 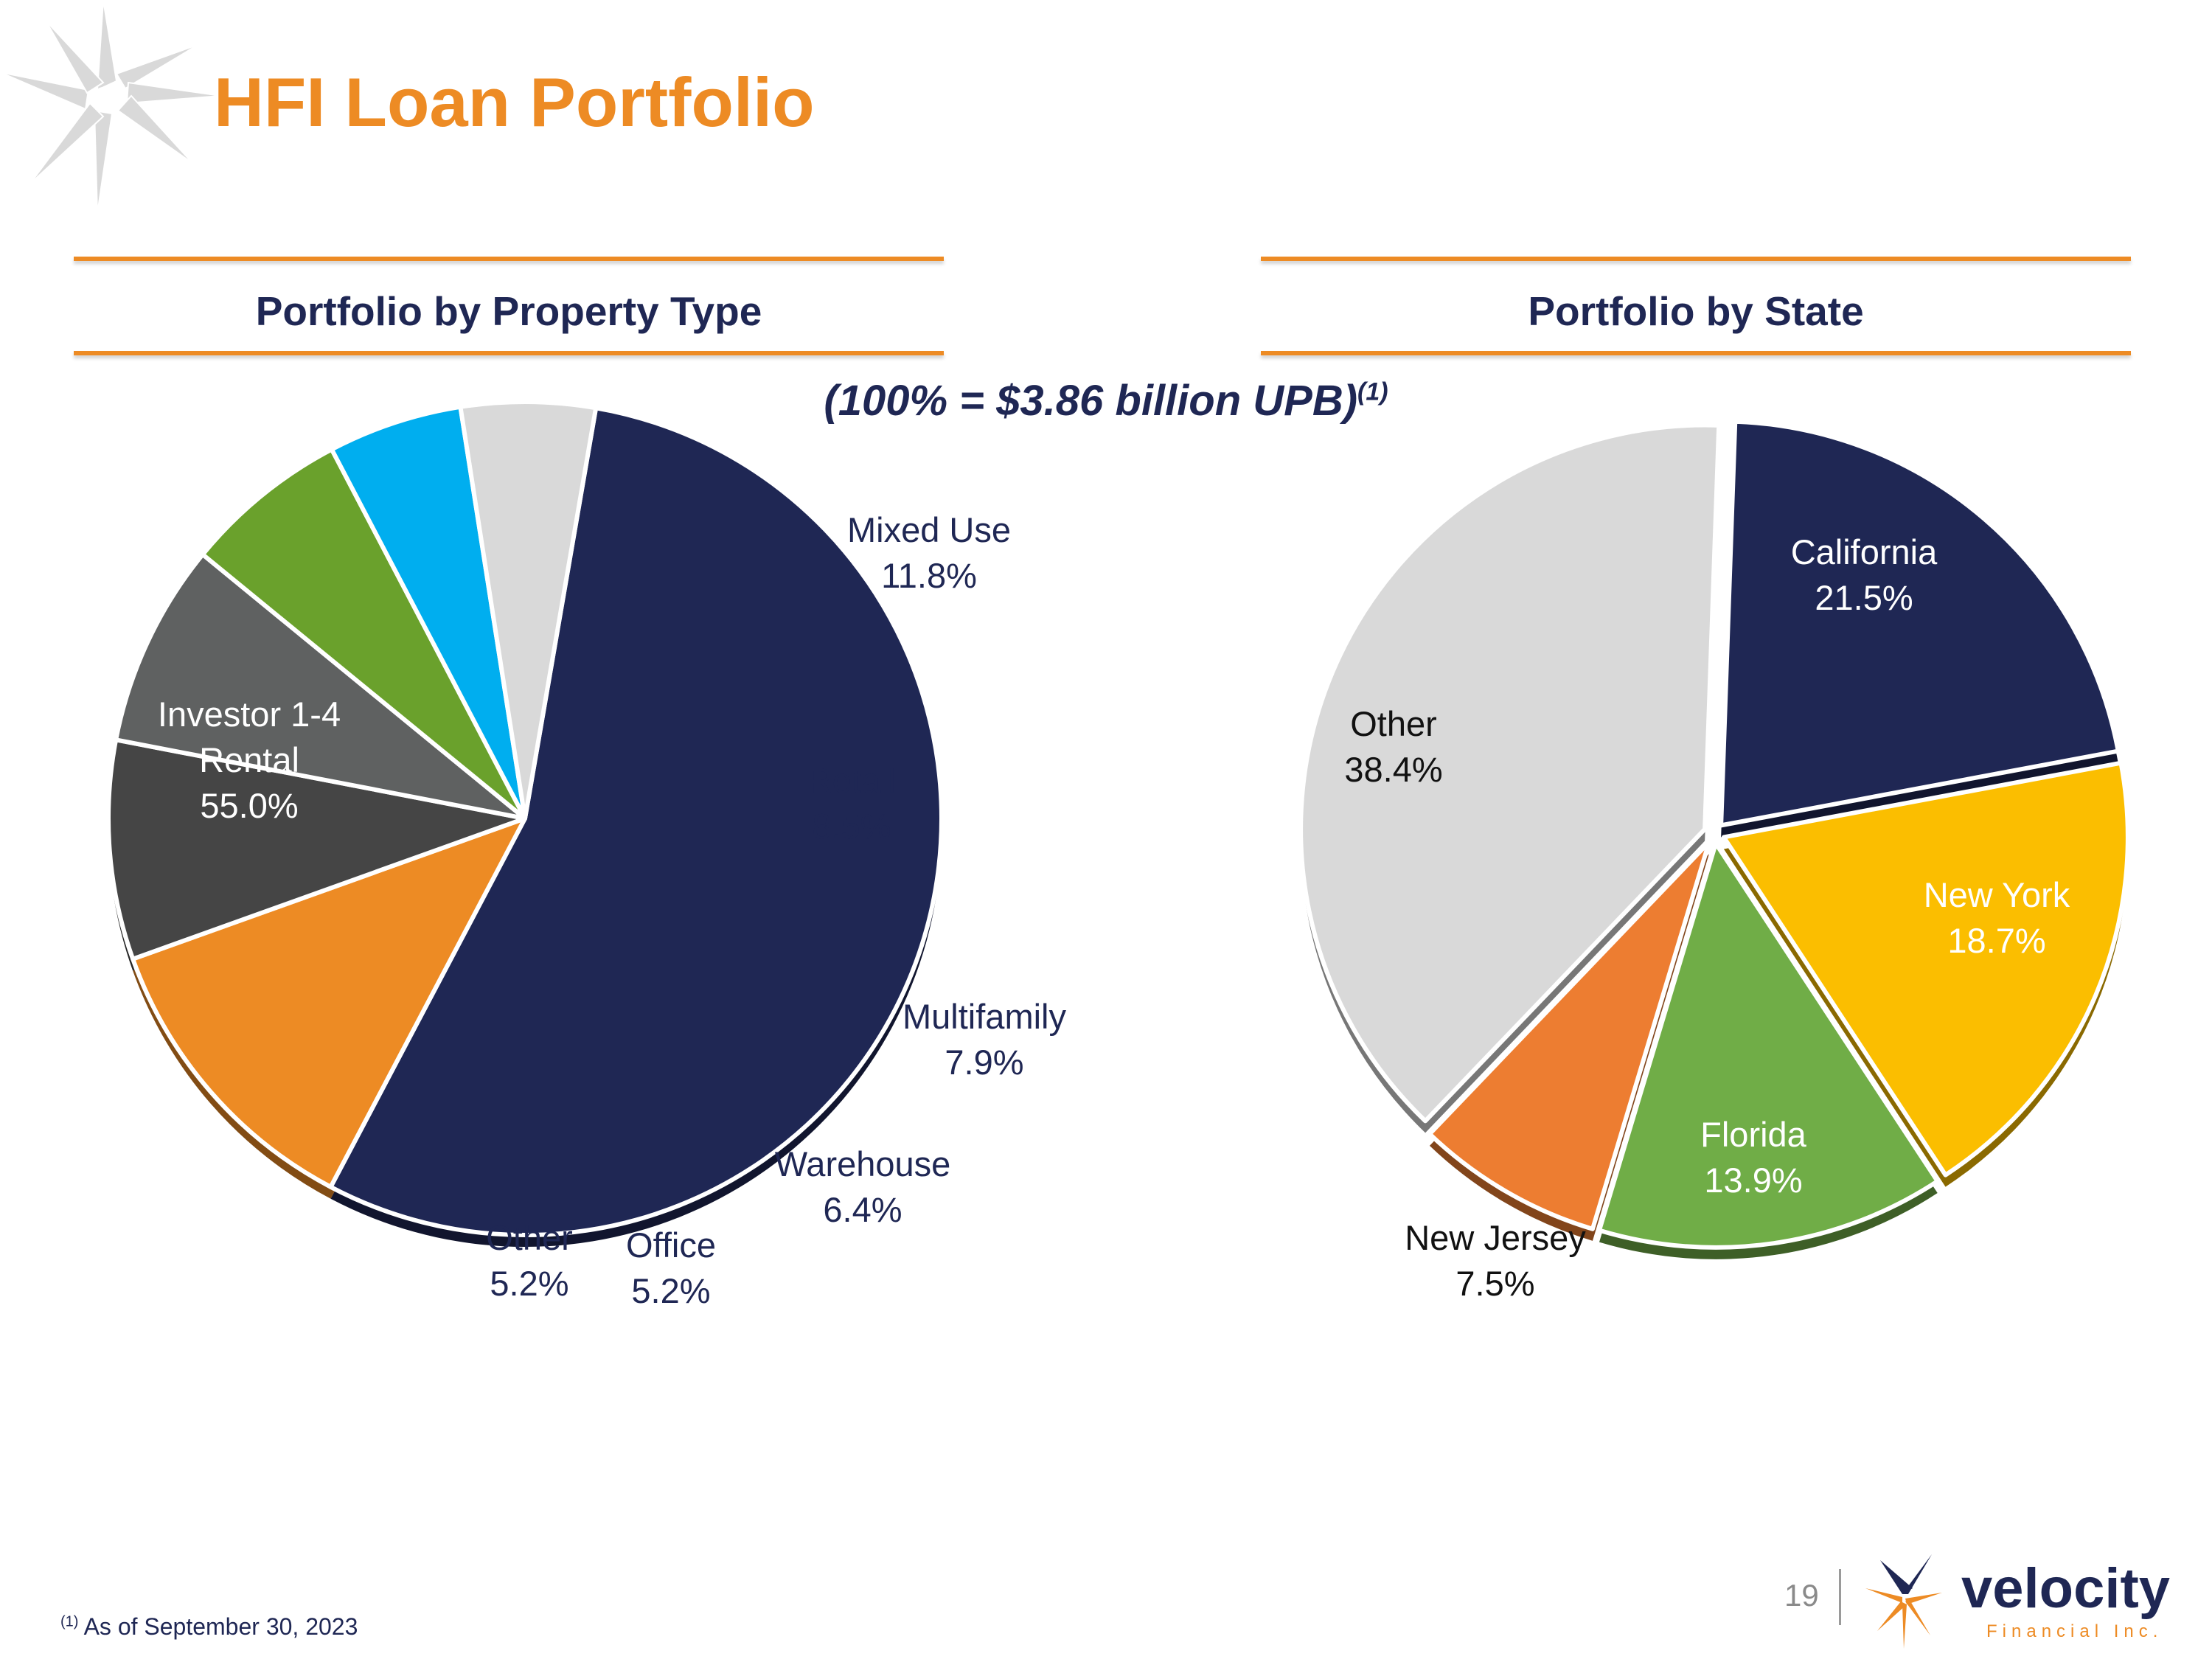 I want to click on data-label-other: Other 5.2%, so click(x=529, y=1260).